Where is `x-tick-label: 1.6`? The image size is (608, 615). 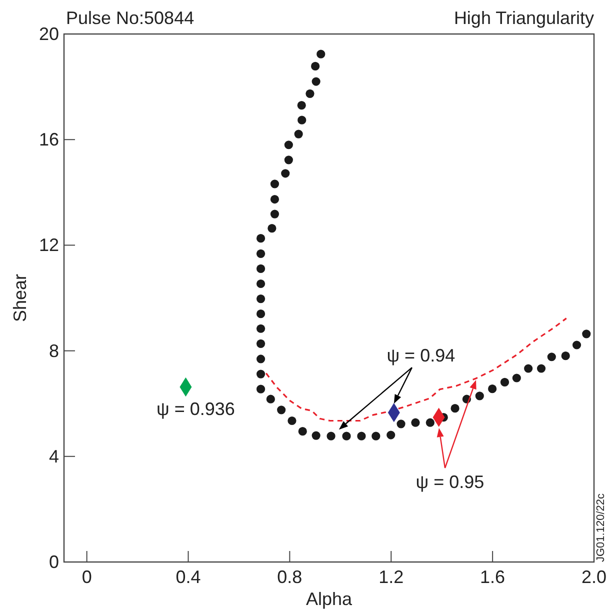 x-tick-label: 1.6 is located at coordinates (493, 577).